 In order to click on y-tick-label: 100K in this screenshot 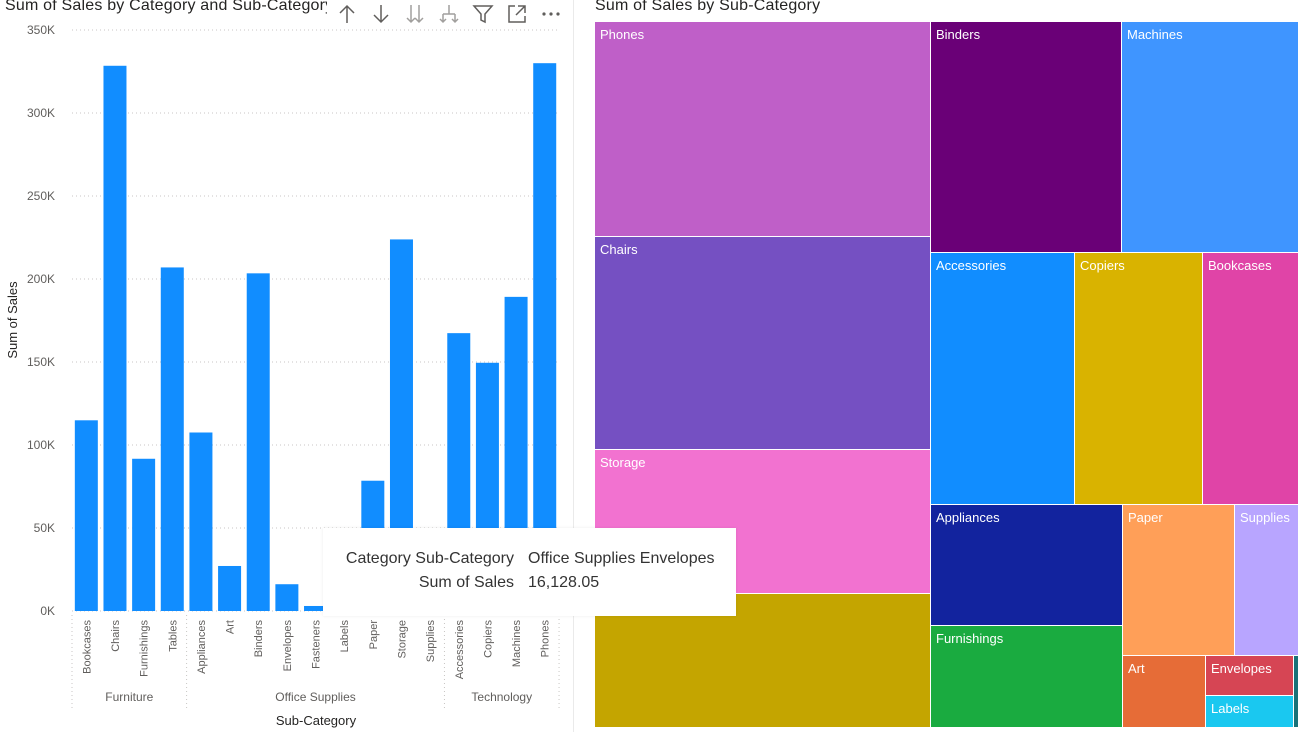, I will do `click(41, 445)`.